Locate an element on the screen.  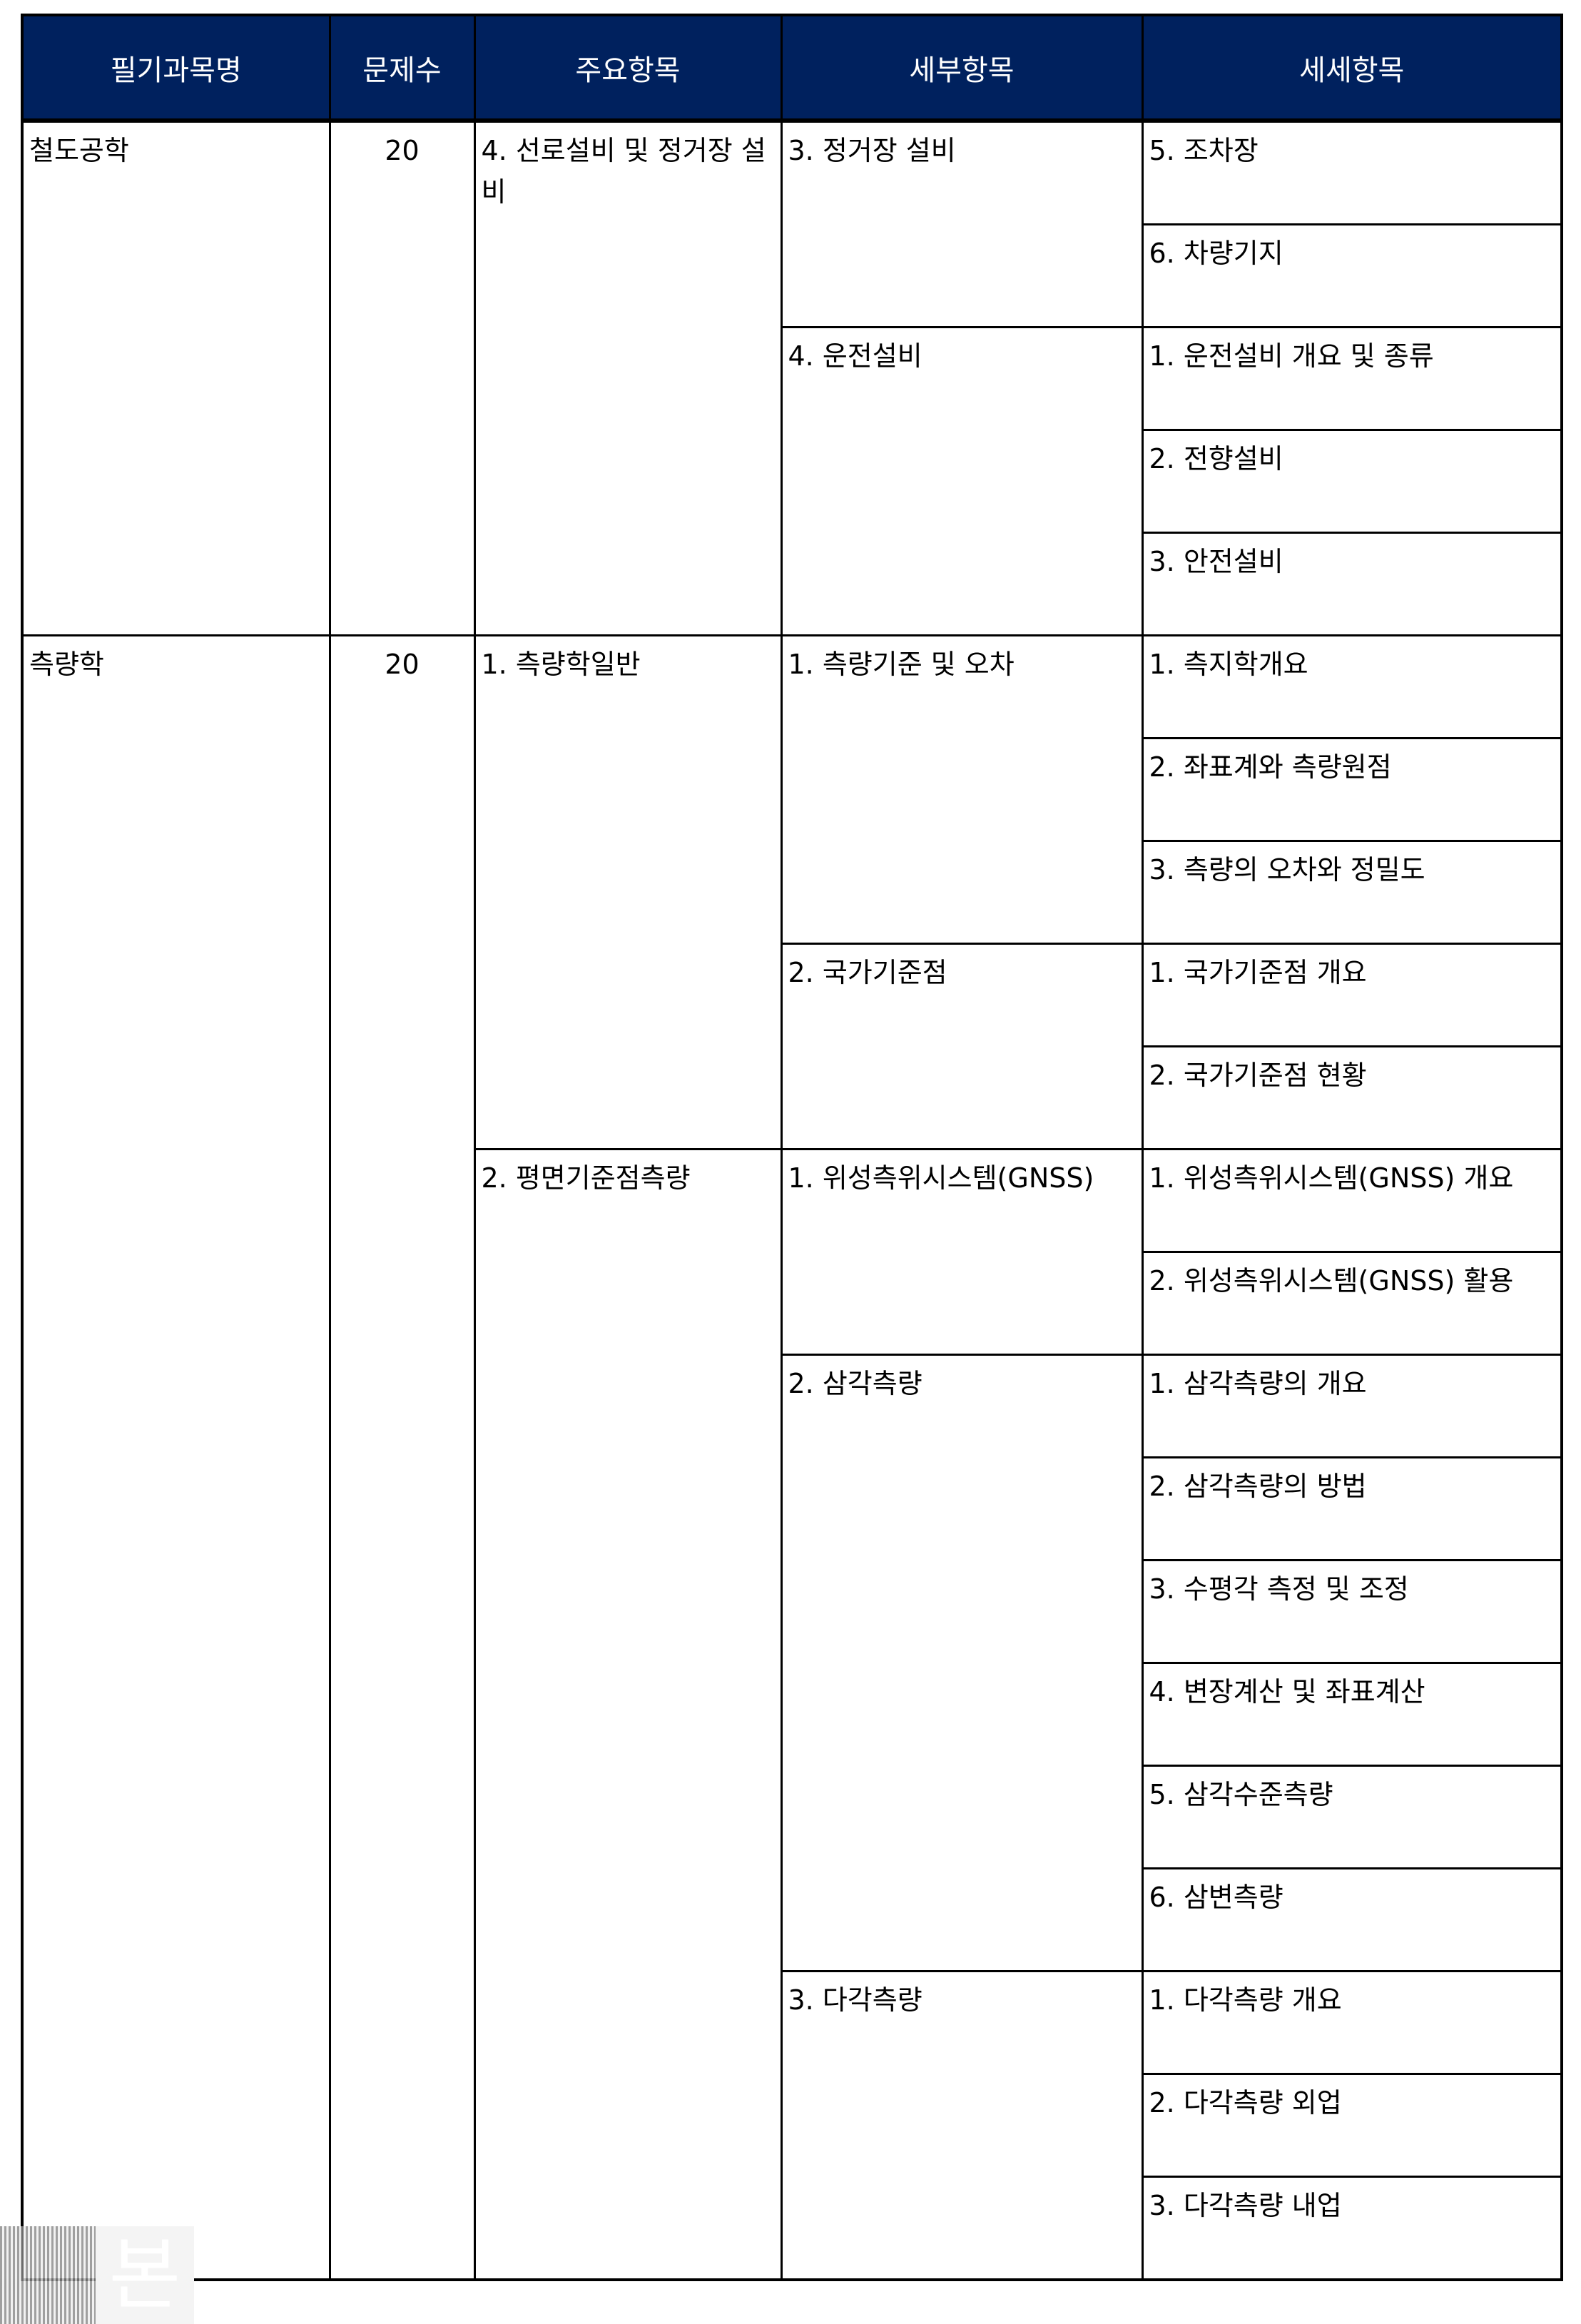
watermark-logo: 본 is located at coordinates (145, 2275).